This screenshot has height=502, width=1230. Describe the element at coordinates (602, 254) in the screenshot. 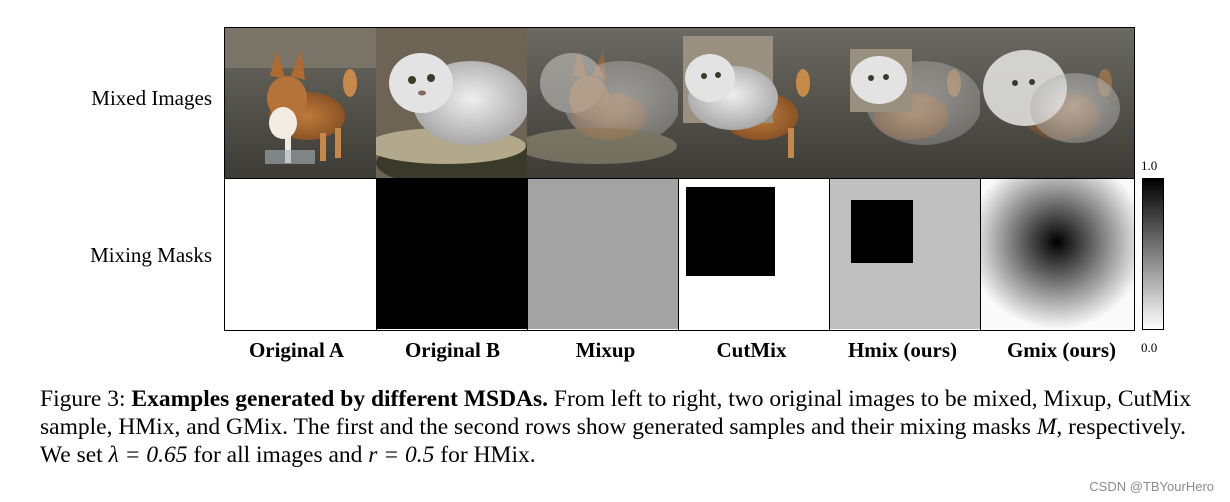

I see `mask-mixup` at that location.